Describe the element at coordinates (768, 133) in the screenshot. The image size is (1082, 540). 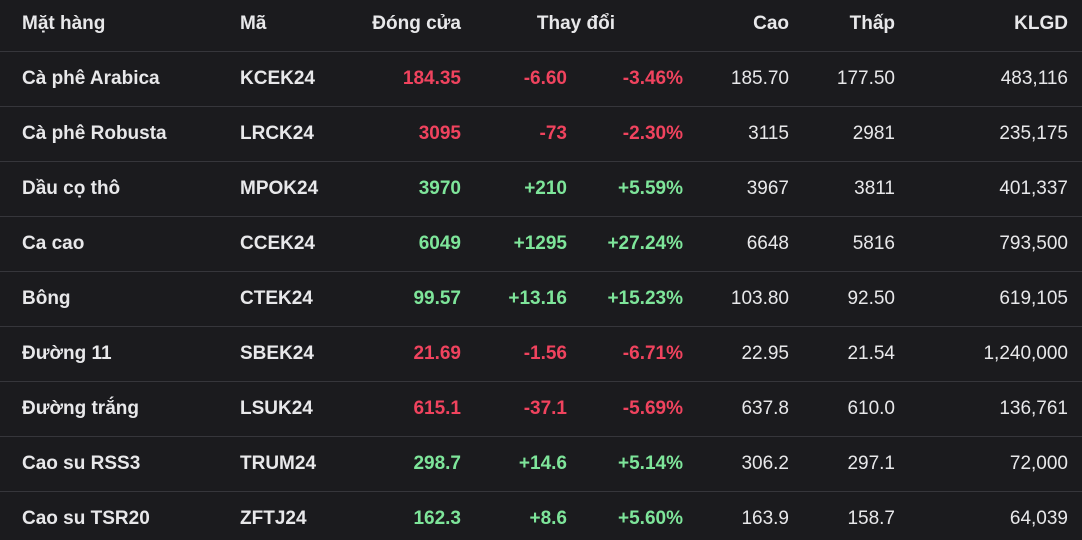
I see `high-cell: 3115` at that location.